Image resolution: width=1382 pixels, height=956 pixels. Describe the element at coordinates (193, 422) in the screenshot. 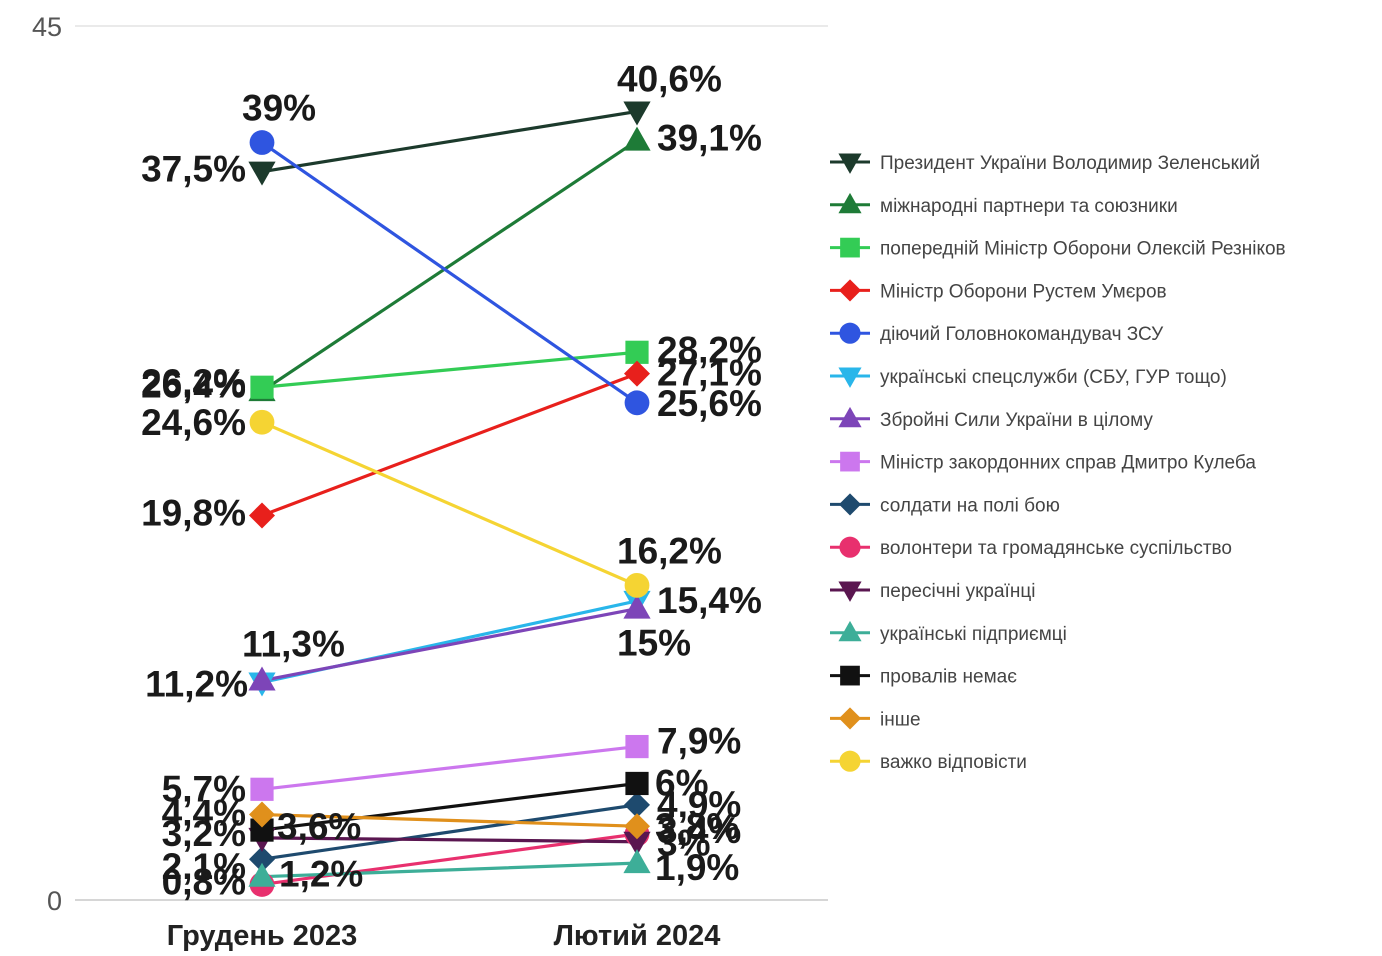

I see `data-label: 24,6%` at that location.